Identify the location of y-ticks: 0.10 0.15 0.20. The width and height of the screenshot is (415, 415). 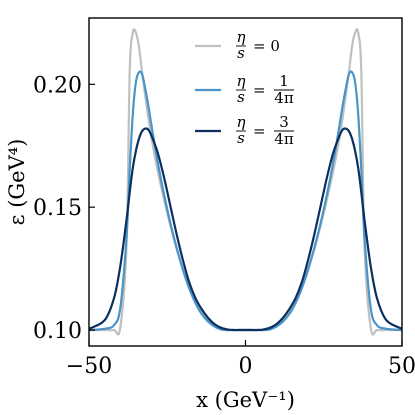
(64, 208).